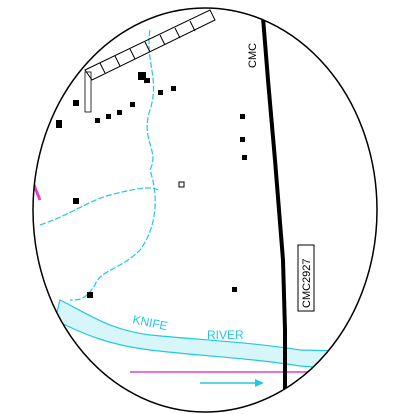  I want to click on hatched-area, so click(150, 45).